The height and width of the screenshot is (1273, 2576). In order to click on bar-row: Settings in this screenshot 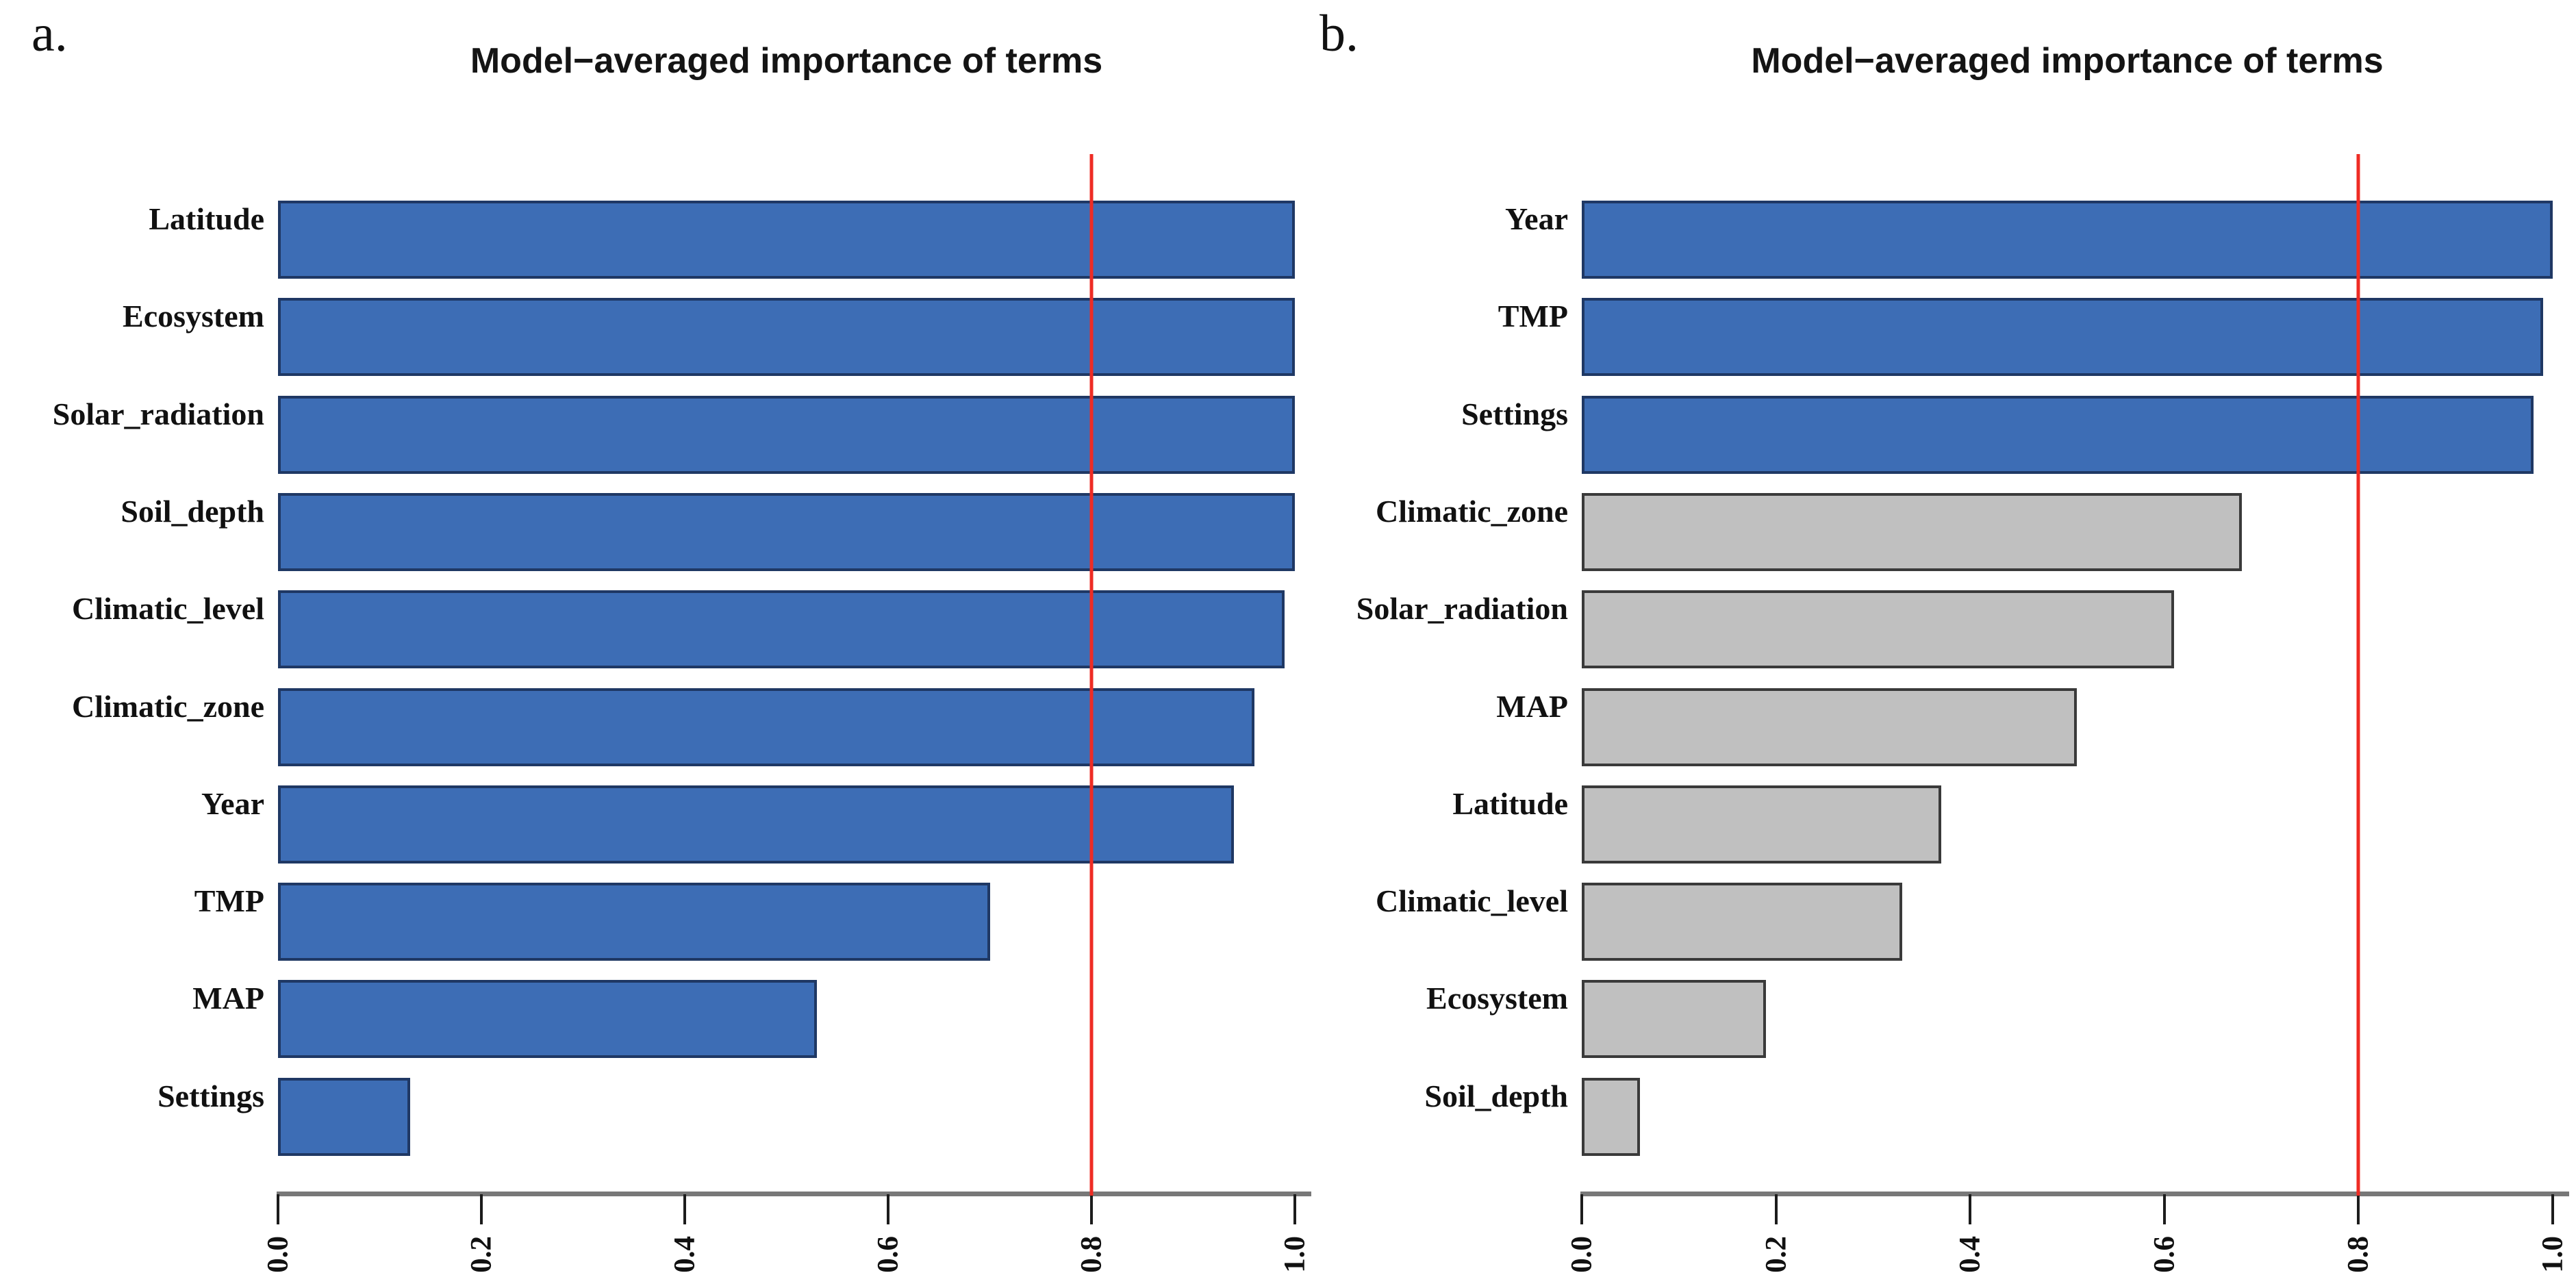, I will do `click(2007, 434)`.